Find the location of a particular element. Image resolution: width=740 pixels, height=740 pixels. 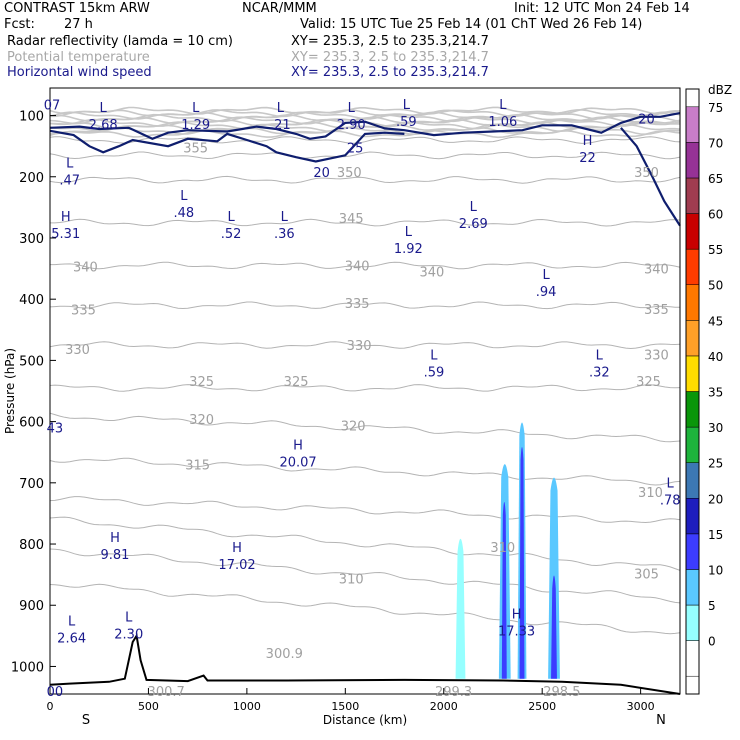

theta-label: 325 is located at coordinates (648, 382).